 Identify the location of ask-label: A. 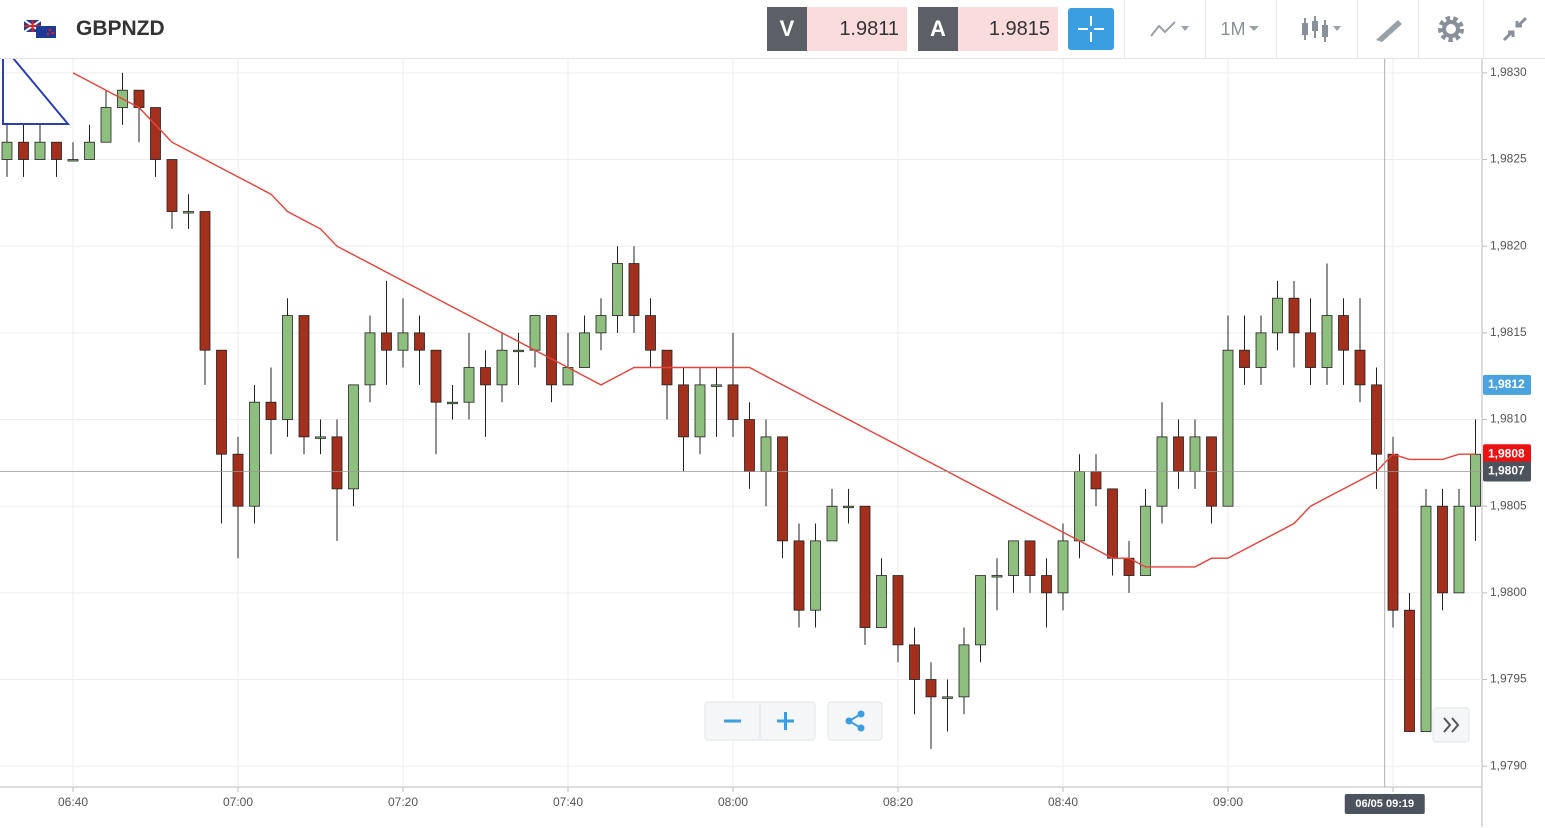
(938, 29).